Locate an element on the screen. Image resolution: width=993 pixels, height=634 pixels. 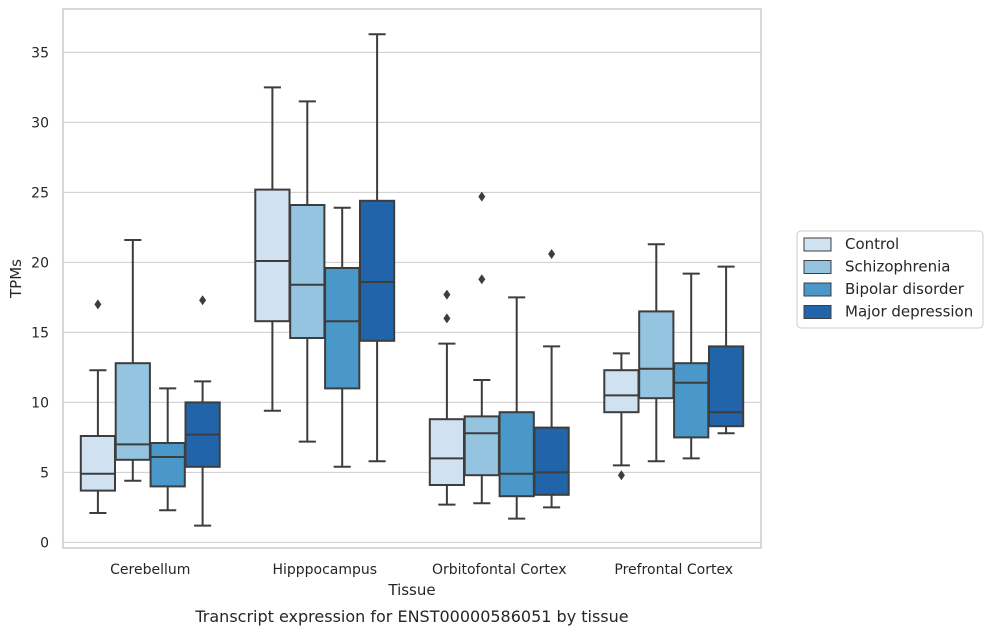
x-axis-label: Tissue is located at coordinates (411, 590).